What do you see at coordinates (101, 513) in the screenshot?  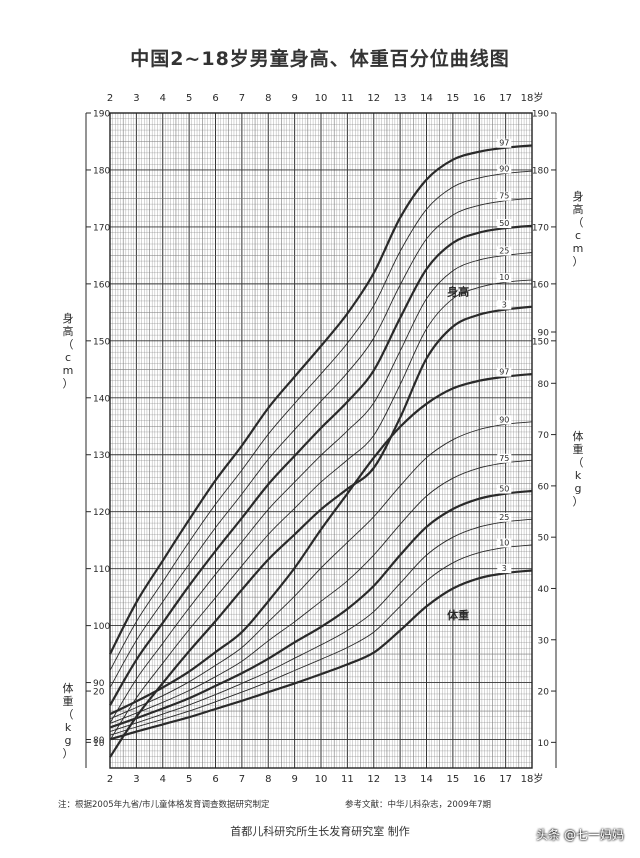 I see `left-height-tick-label: 120` at bounding box center [101, 513].